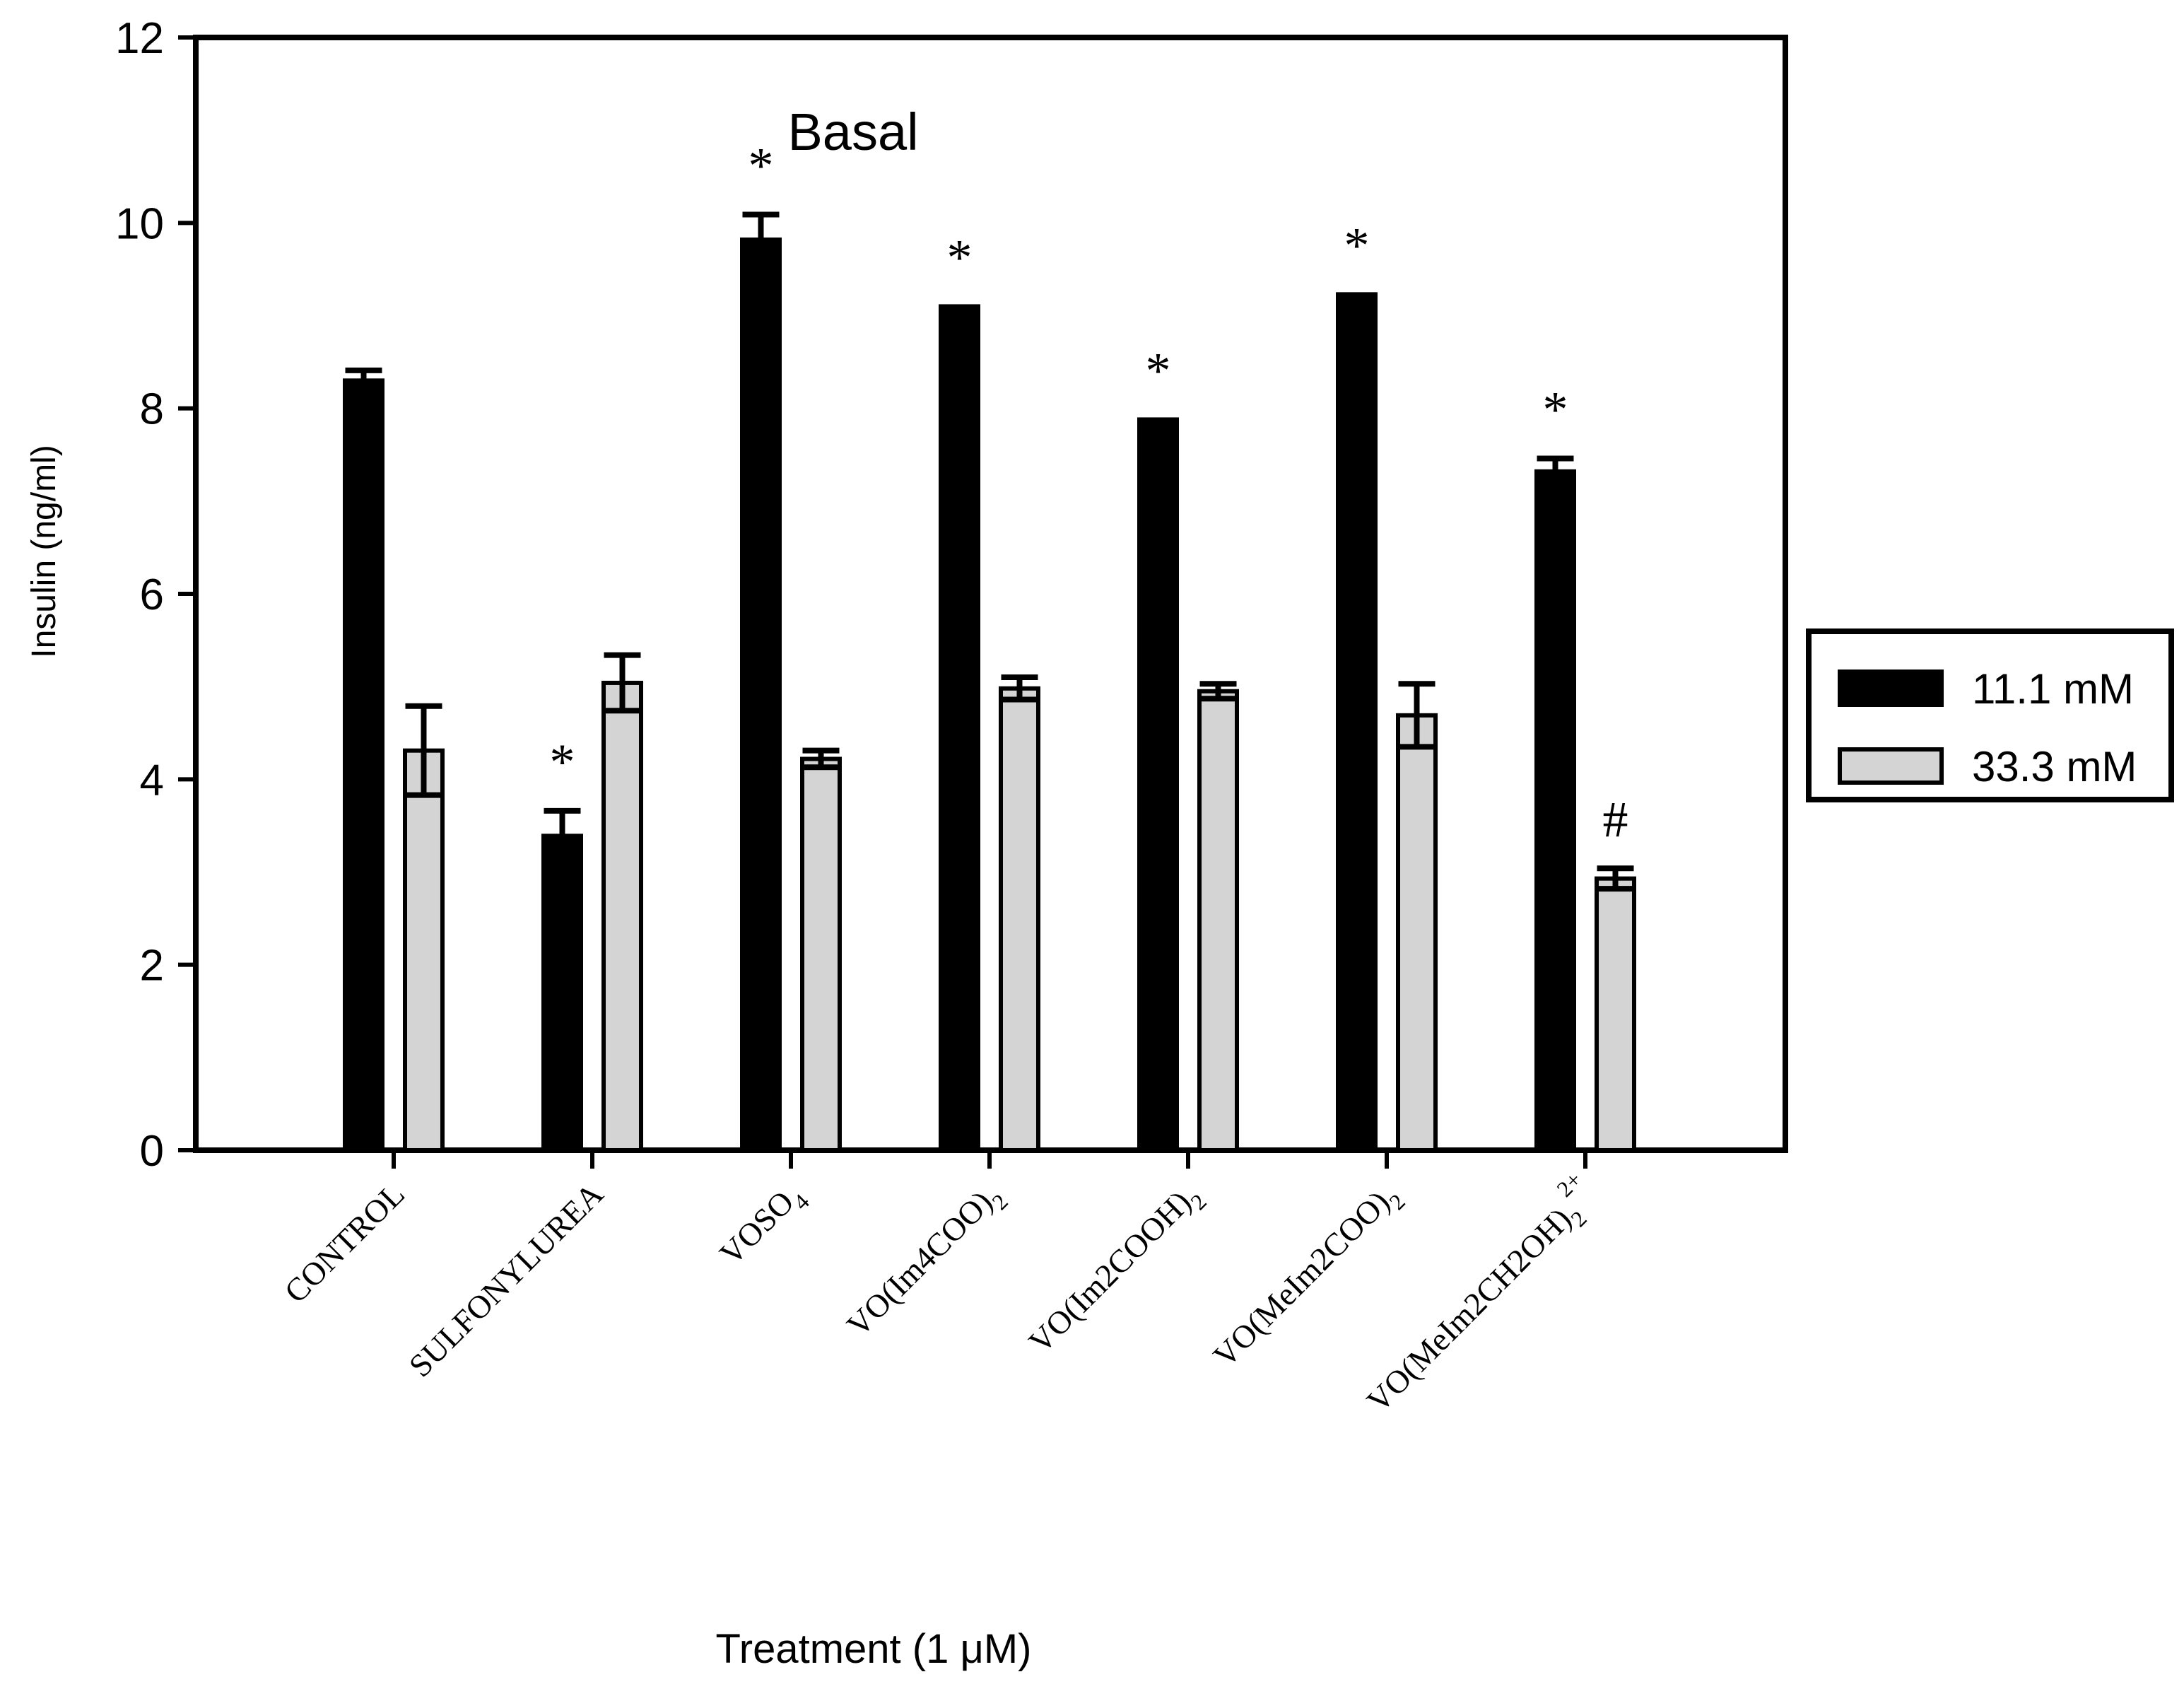 The height and width of the screenshot is (1684, 2184). What do you see at coordinates (152, 409) in the screenshot?
I see `y-tick-label: 8` at bounding box center [152, 409].